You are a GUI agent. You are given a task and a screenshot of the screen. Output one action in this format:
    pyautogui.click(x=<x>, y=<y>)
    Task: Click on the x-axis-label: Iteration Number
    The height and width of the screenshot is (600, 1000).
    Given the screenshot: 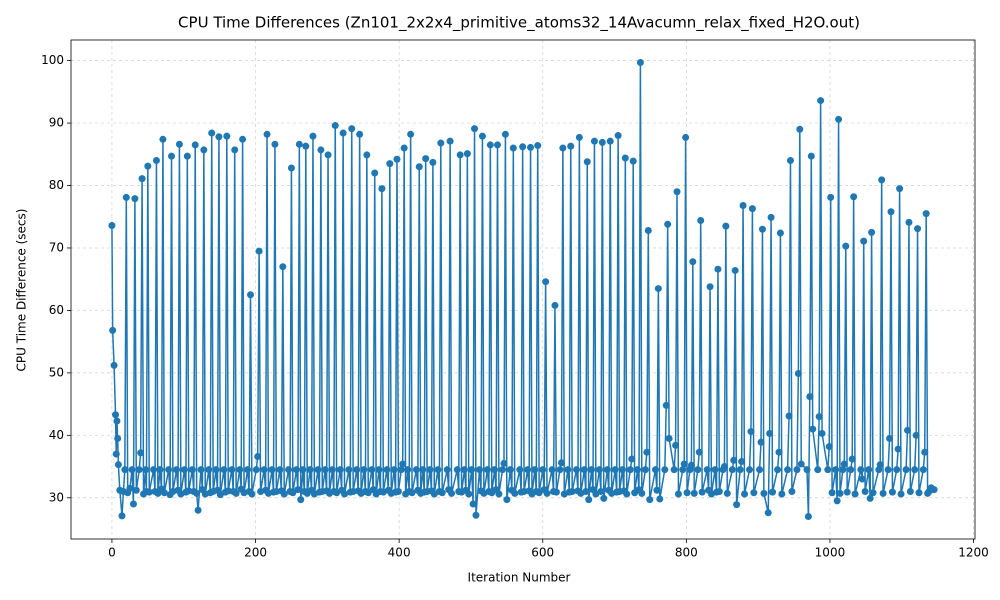 What is the action you would take?
    pyautogui.click(x=519, y=578)
    